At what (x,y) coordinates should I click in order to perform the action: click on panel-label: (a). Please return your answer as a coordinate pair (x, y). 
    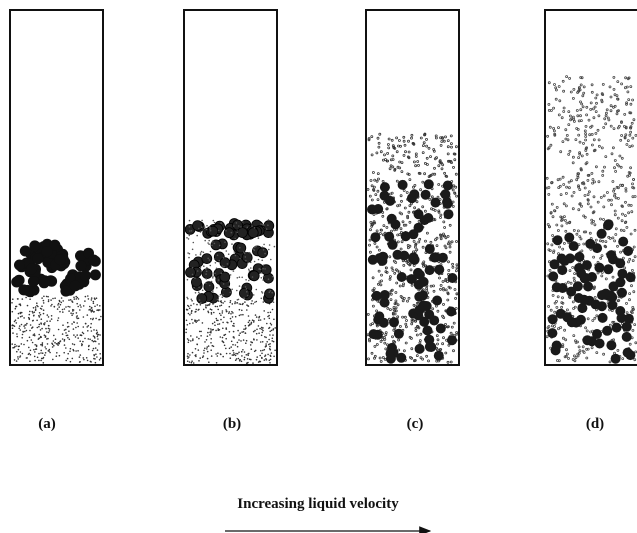
    Looking at the image, I should click on (47, 424).